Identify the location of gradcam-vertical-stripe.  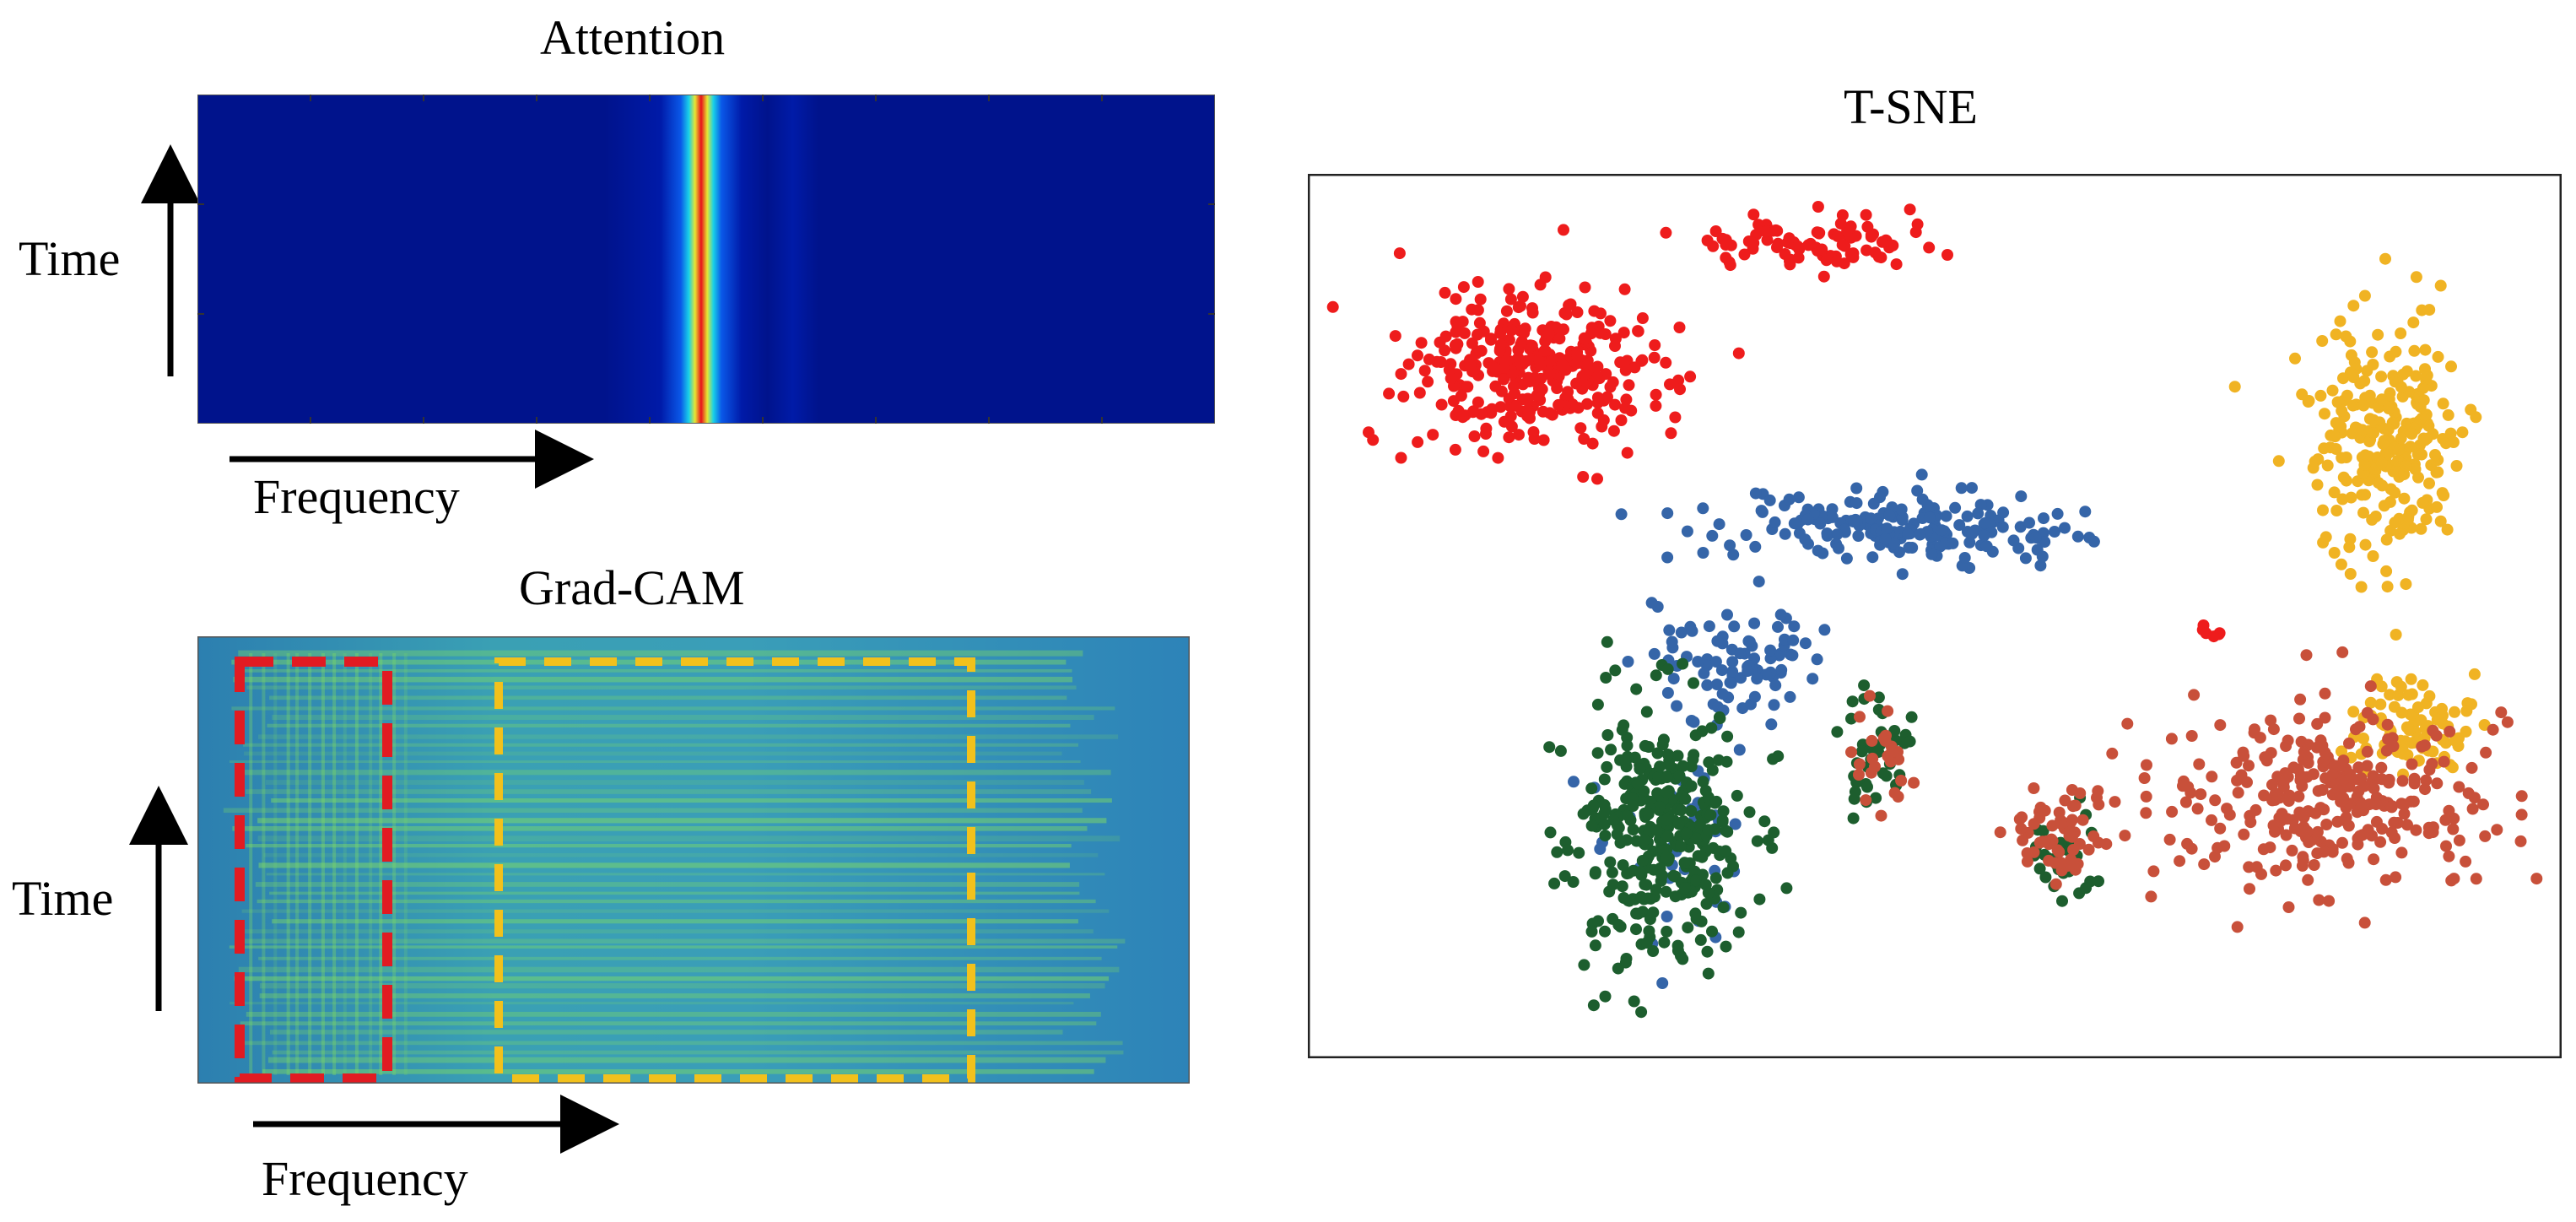
(381, 864).